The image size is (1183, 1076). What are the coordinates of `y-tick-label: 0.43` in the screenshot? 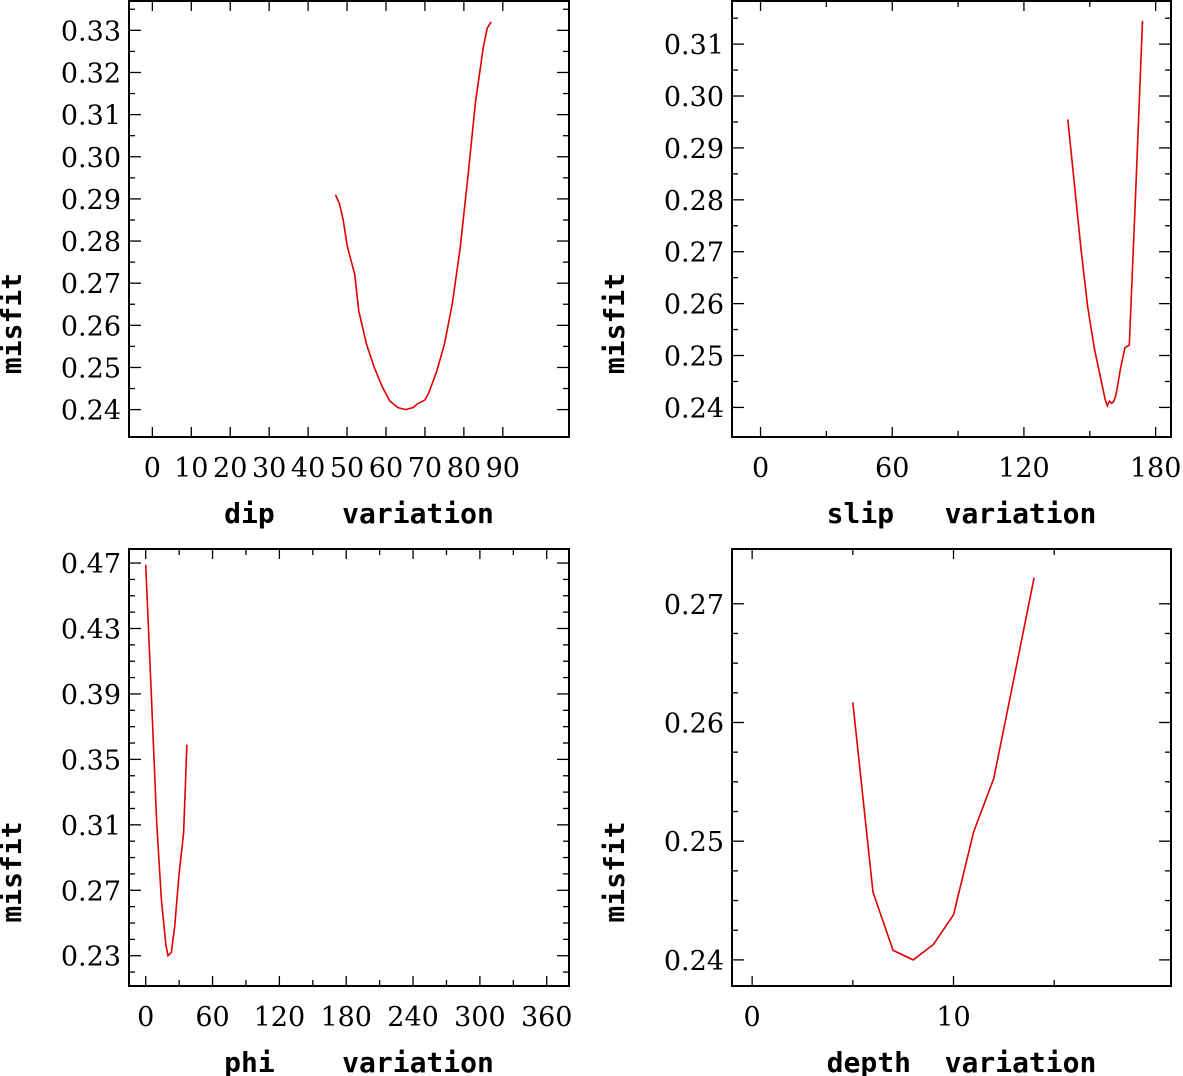 It's located at (91, 629).